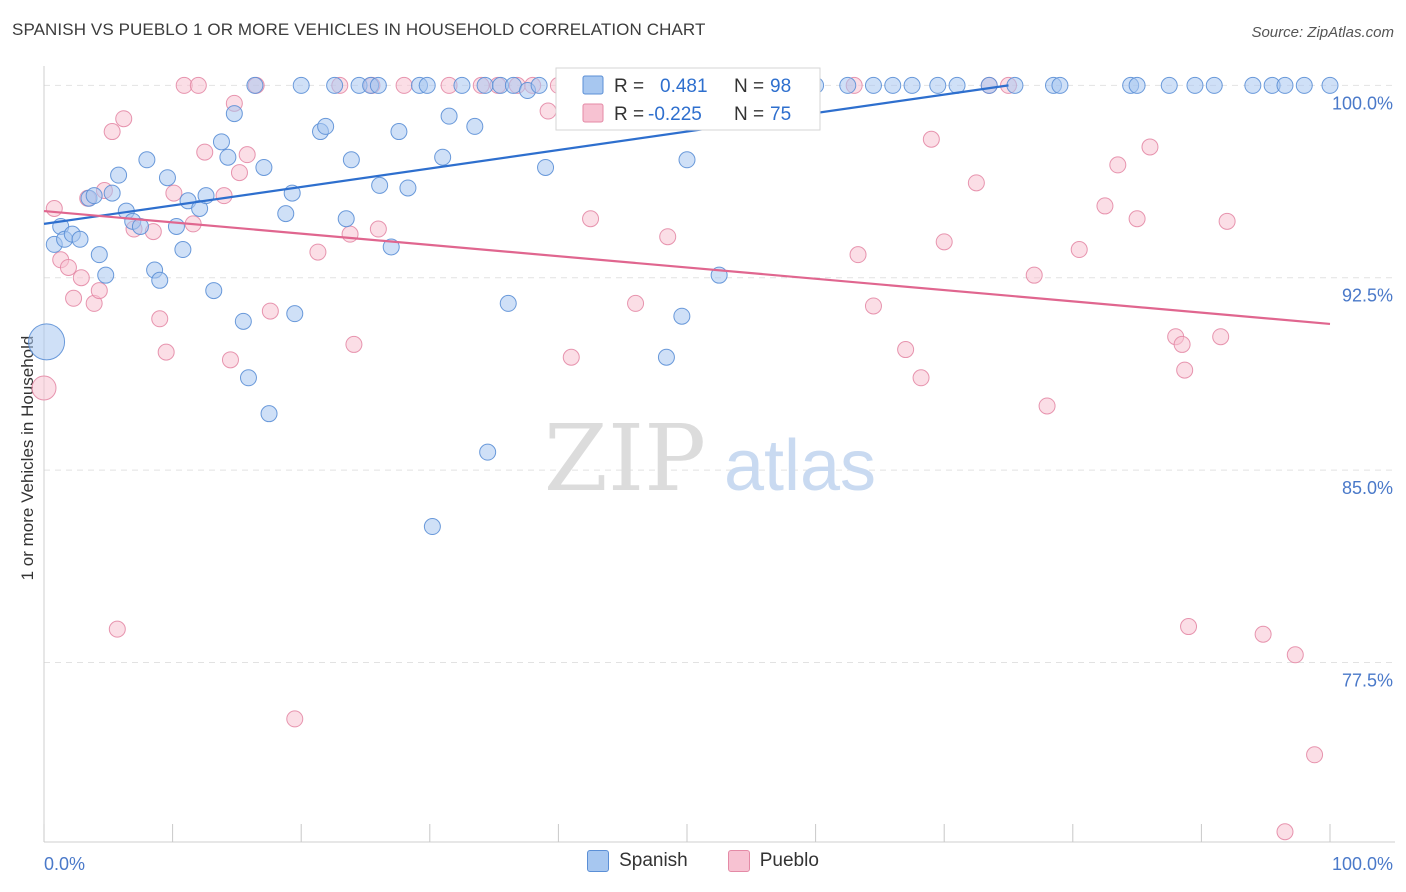 The width and height of the screenshot is (1406, 892). I want to click on x-tick-label: 0.0%, so click(64, 864).